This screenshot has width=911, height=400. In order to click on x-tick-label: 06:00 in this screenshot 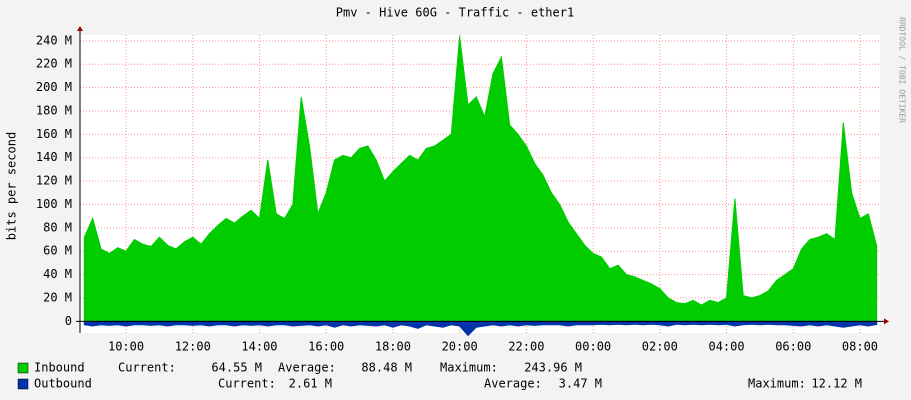, I will do `click(793, 347)`.